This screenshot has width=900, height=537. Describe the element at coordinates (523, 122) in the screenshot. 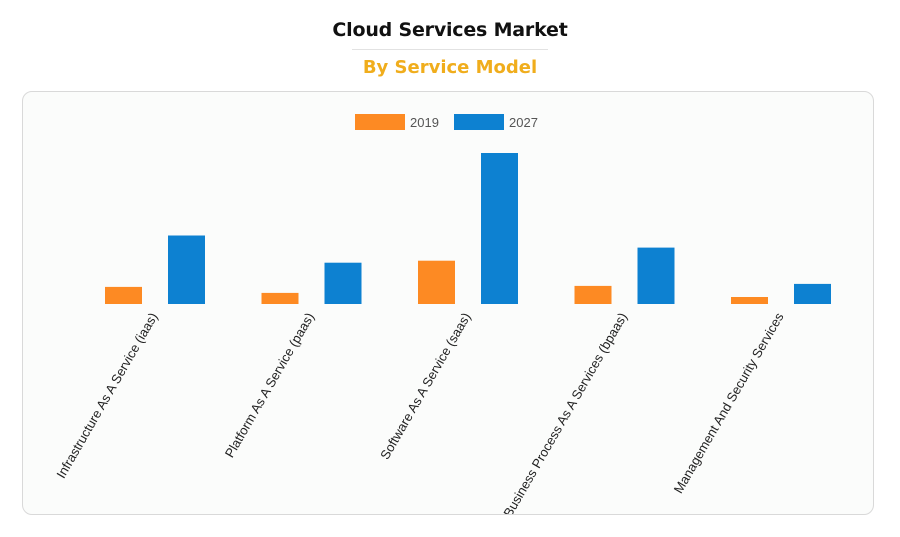

I see `legend-label-2027: 2027` at that location.